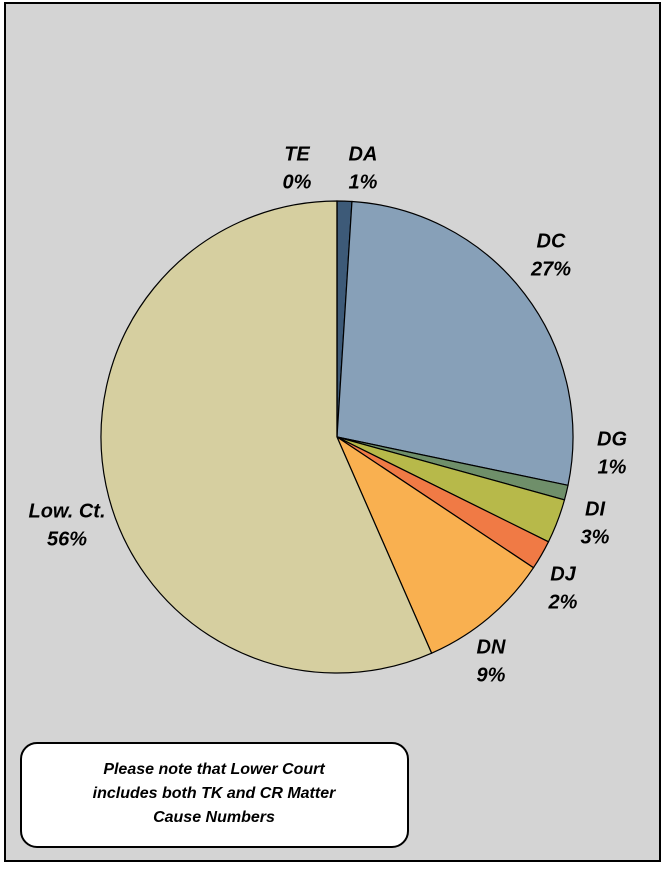  What do you see at coordinates (550, 269) in the screenshot?
I see `slice-value-label: 27%` at bounding box center [550, 269].